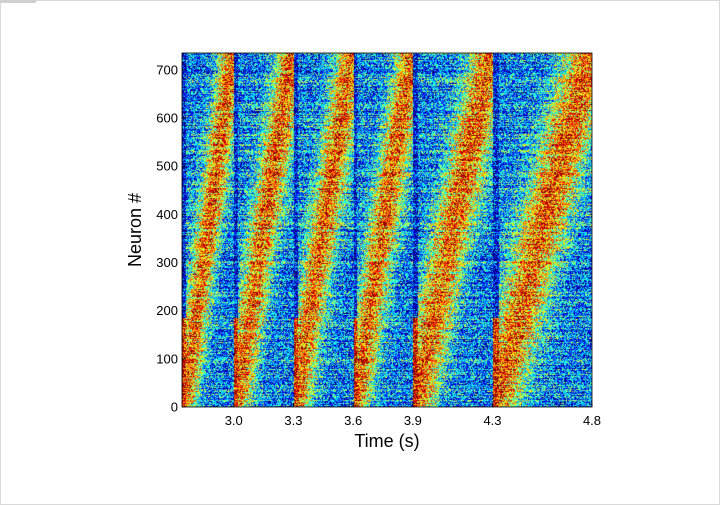 The width and height of the screenshot is (720, 505). I want to click on y-tick-label: 600, so click(167, 118).